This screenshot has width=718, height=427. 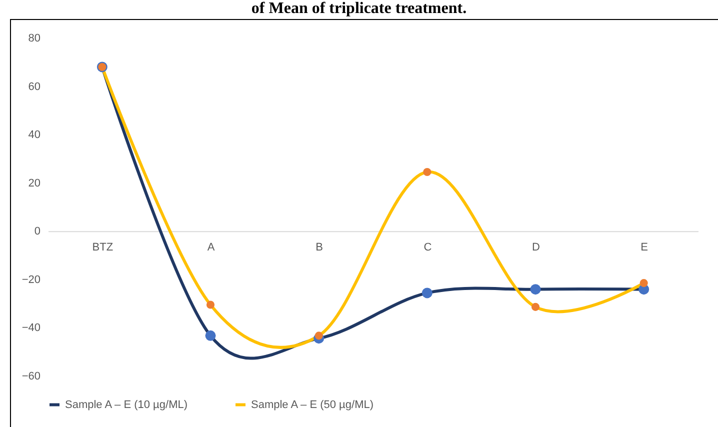 What do you see at coordinates (34, 183) in the screenshot?
I see `y-tick-label: 20` at bounding box center [34, 183].